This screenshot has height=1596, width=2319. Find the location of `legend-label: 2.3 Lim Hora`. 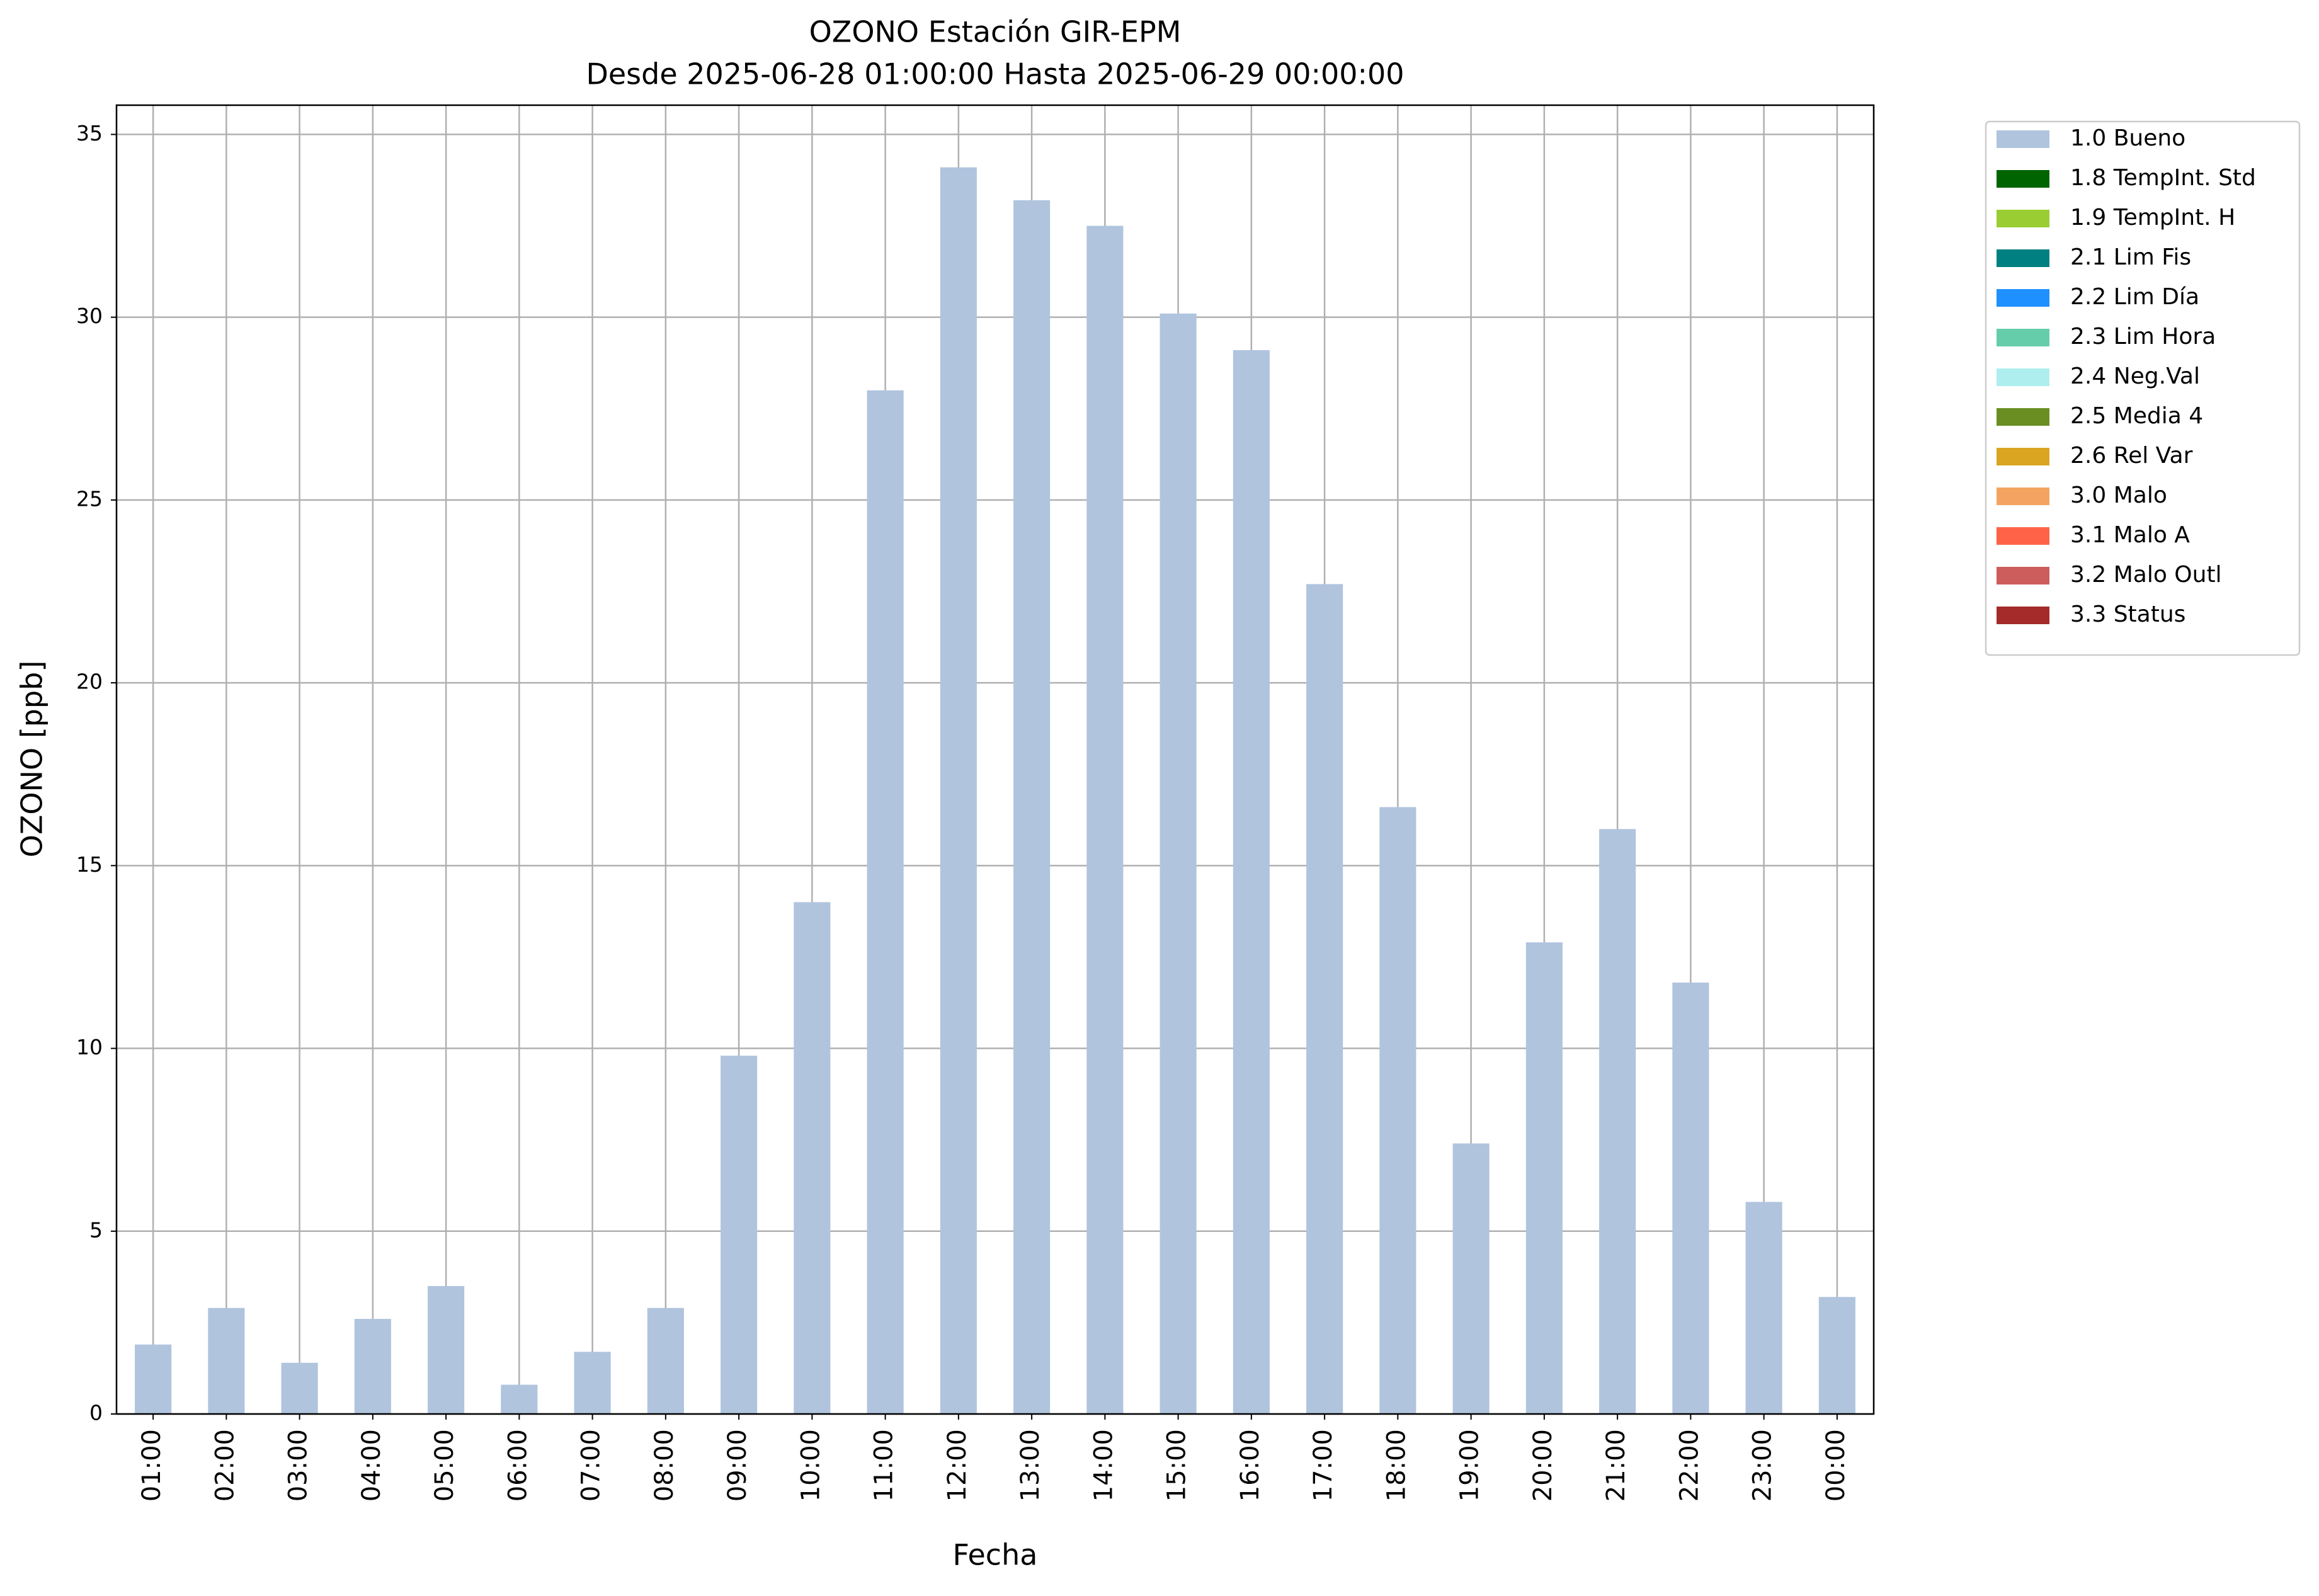

legend-label: 2.3 Lim Hora is located at coordinates (2143, 337).